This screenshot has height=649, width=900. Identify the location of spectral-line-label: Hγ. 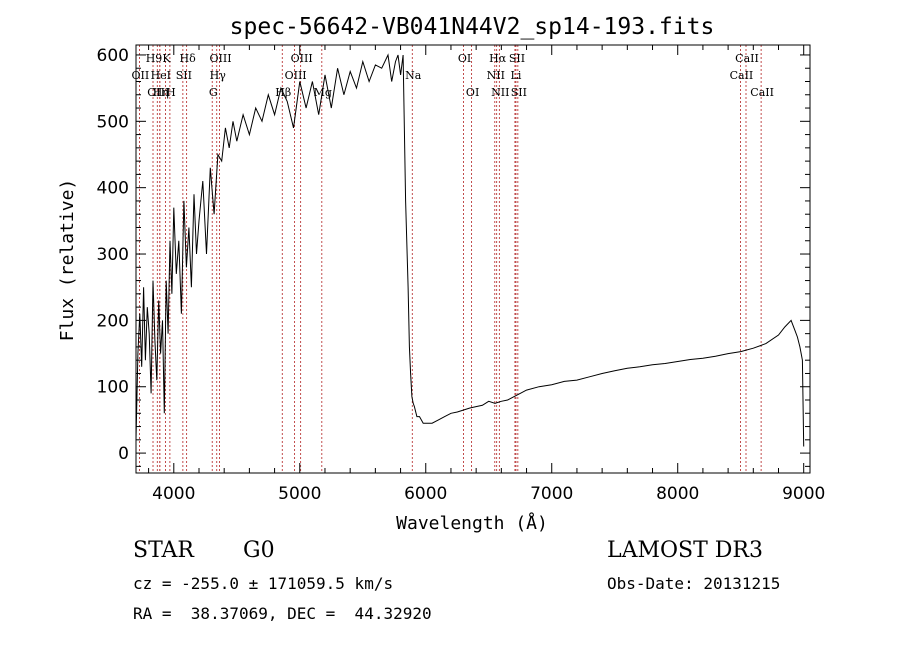
(218, 75).